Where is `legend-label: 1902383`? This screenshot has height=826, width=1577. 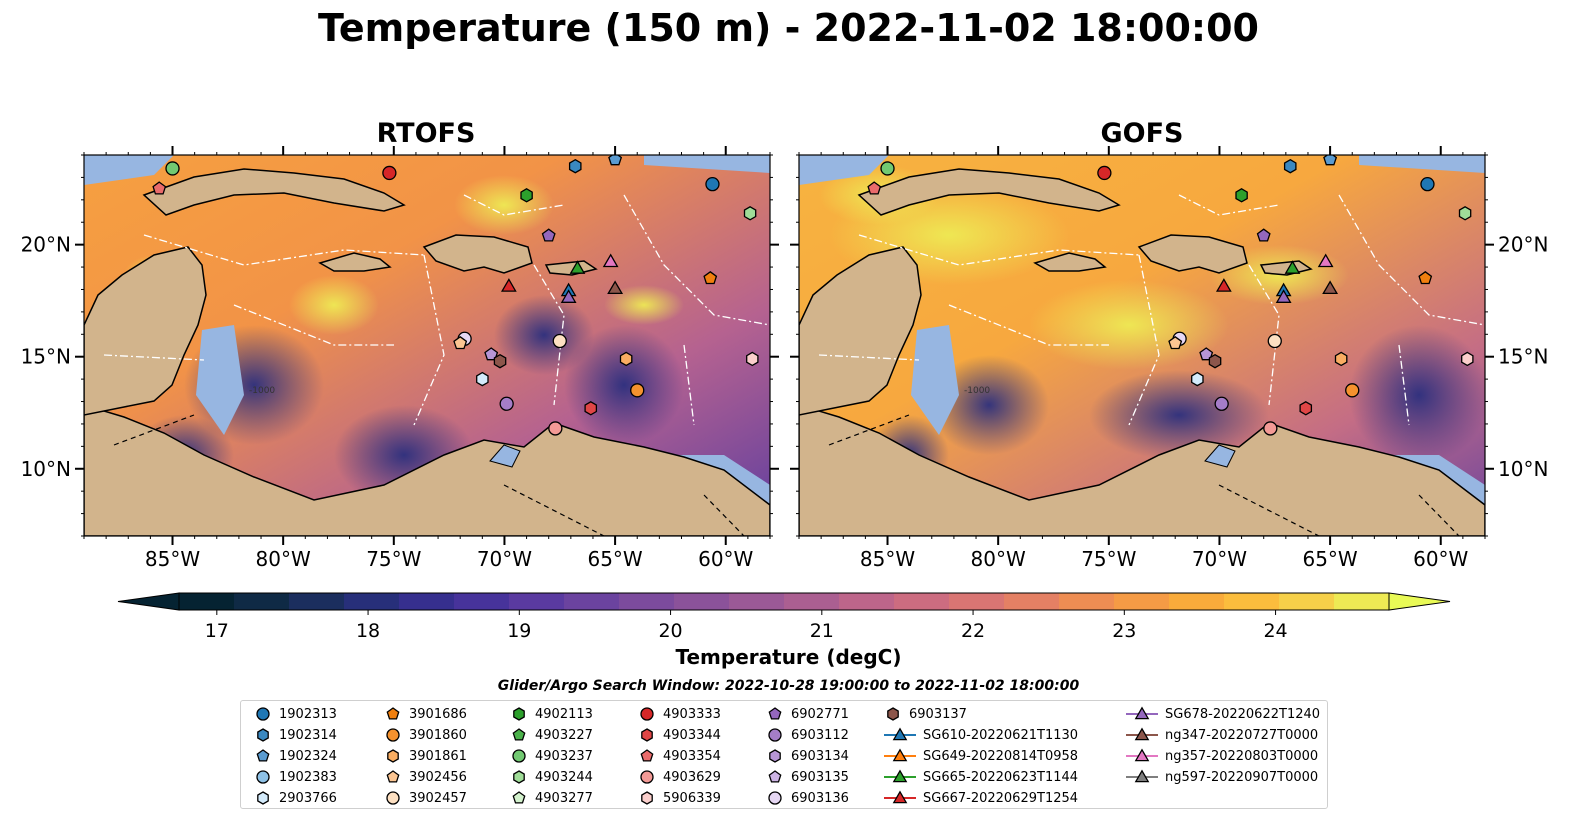
legend-label: 1902383 is located at coordinates (308, 777).